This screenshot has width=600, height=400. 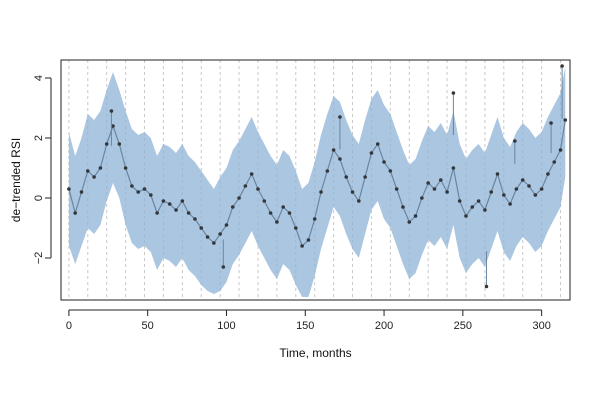 I want to click on y-tick-label: 4, so click(x=39, y=78).